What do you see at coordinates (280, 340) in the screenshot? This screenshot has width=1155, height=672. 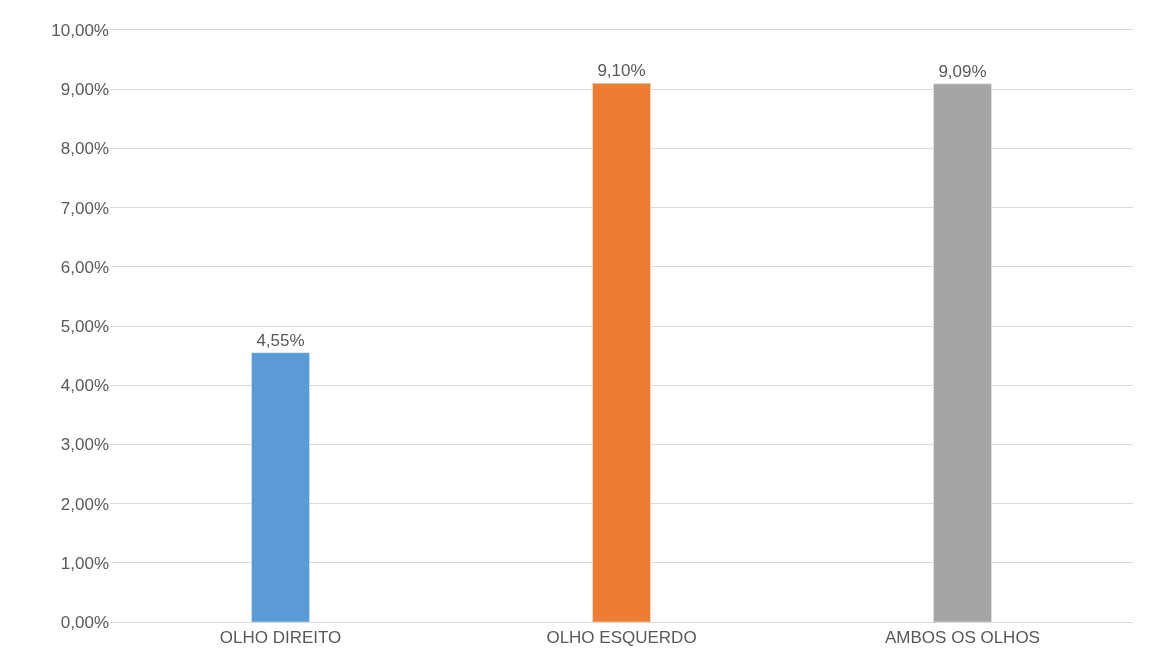 I see `data-label: 4,55%` at bounding box center [280, 340].